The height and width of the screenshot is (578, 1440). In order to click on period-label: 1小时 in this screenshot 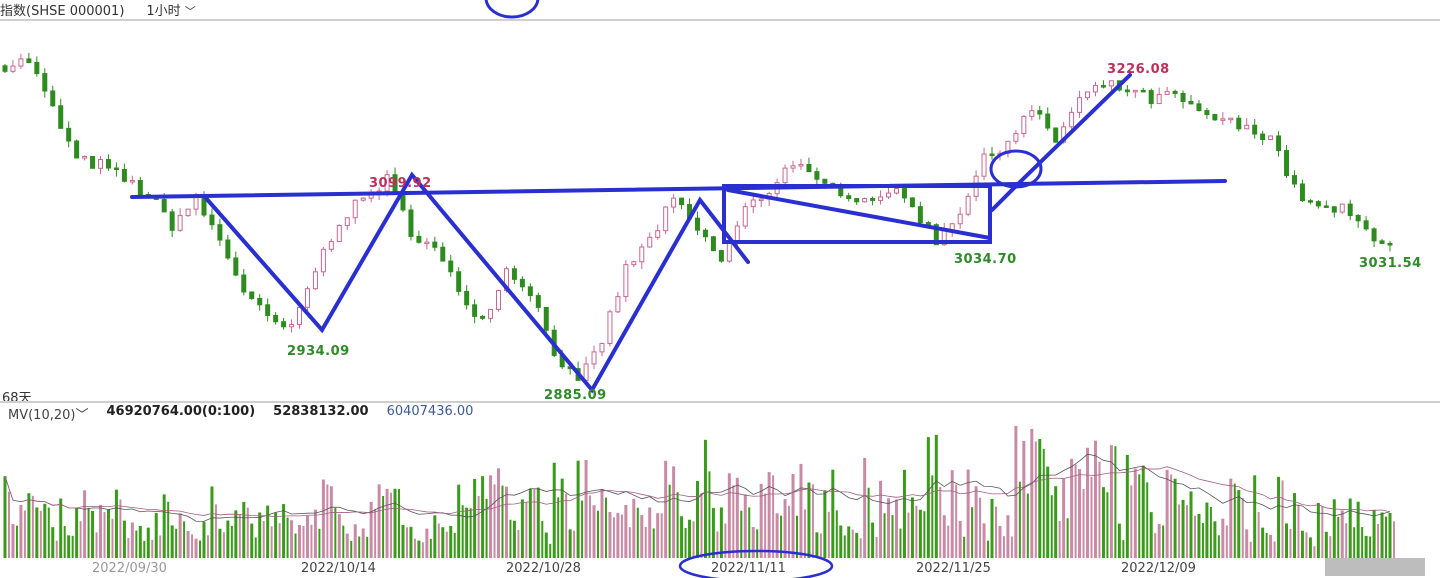, I will do `click(163, 11)`.